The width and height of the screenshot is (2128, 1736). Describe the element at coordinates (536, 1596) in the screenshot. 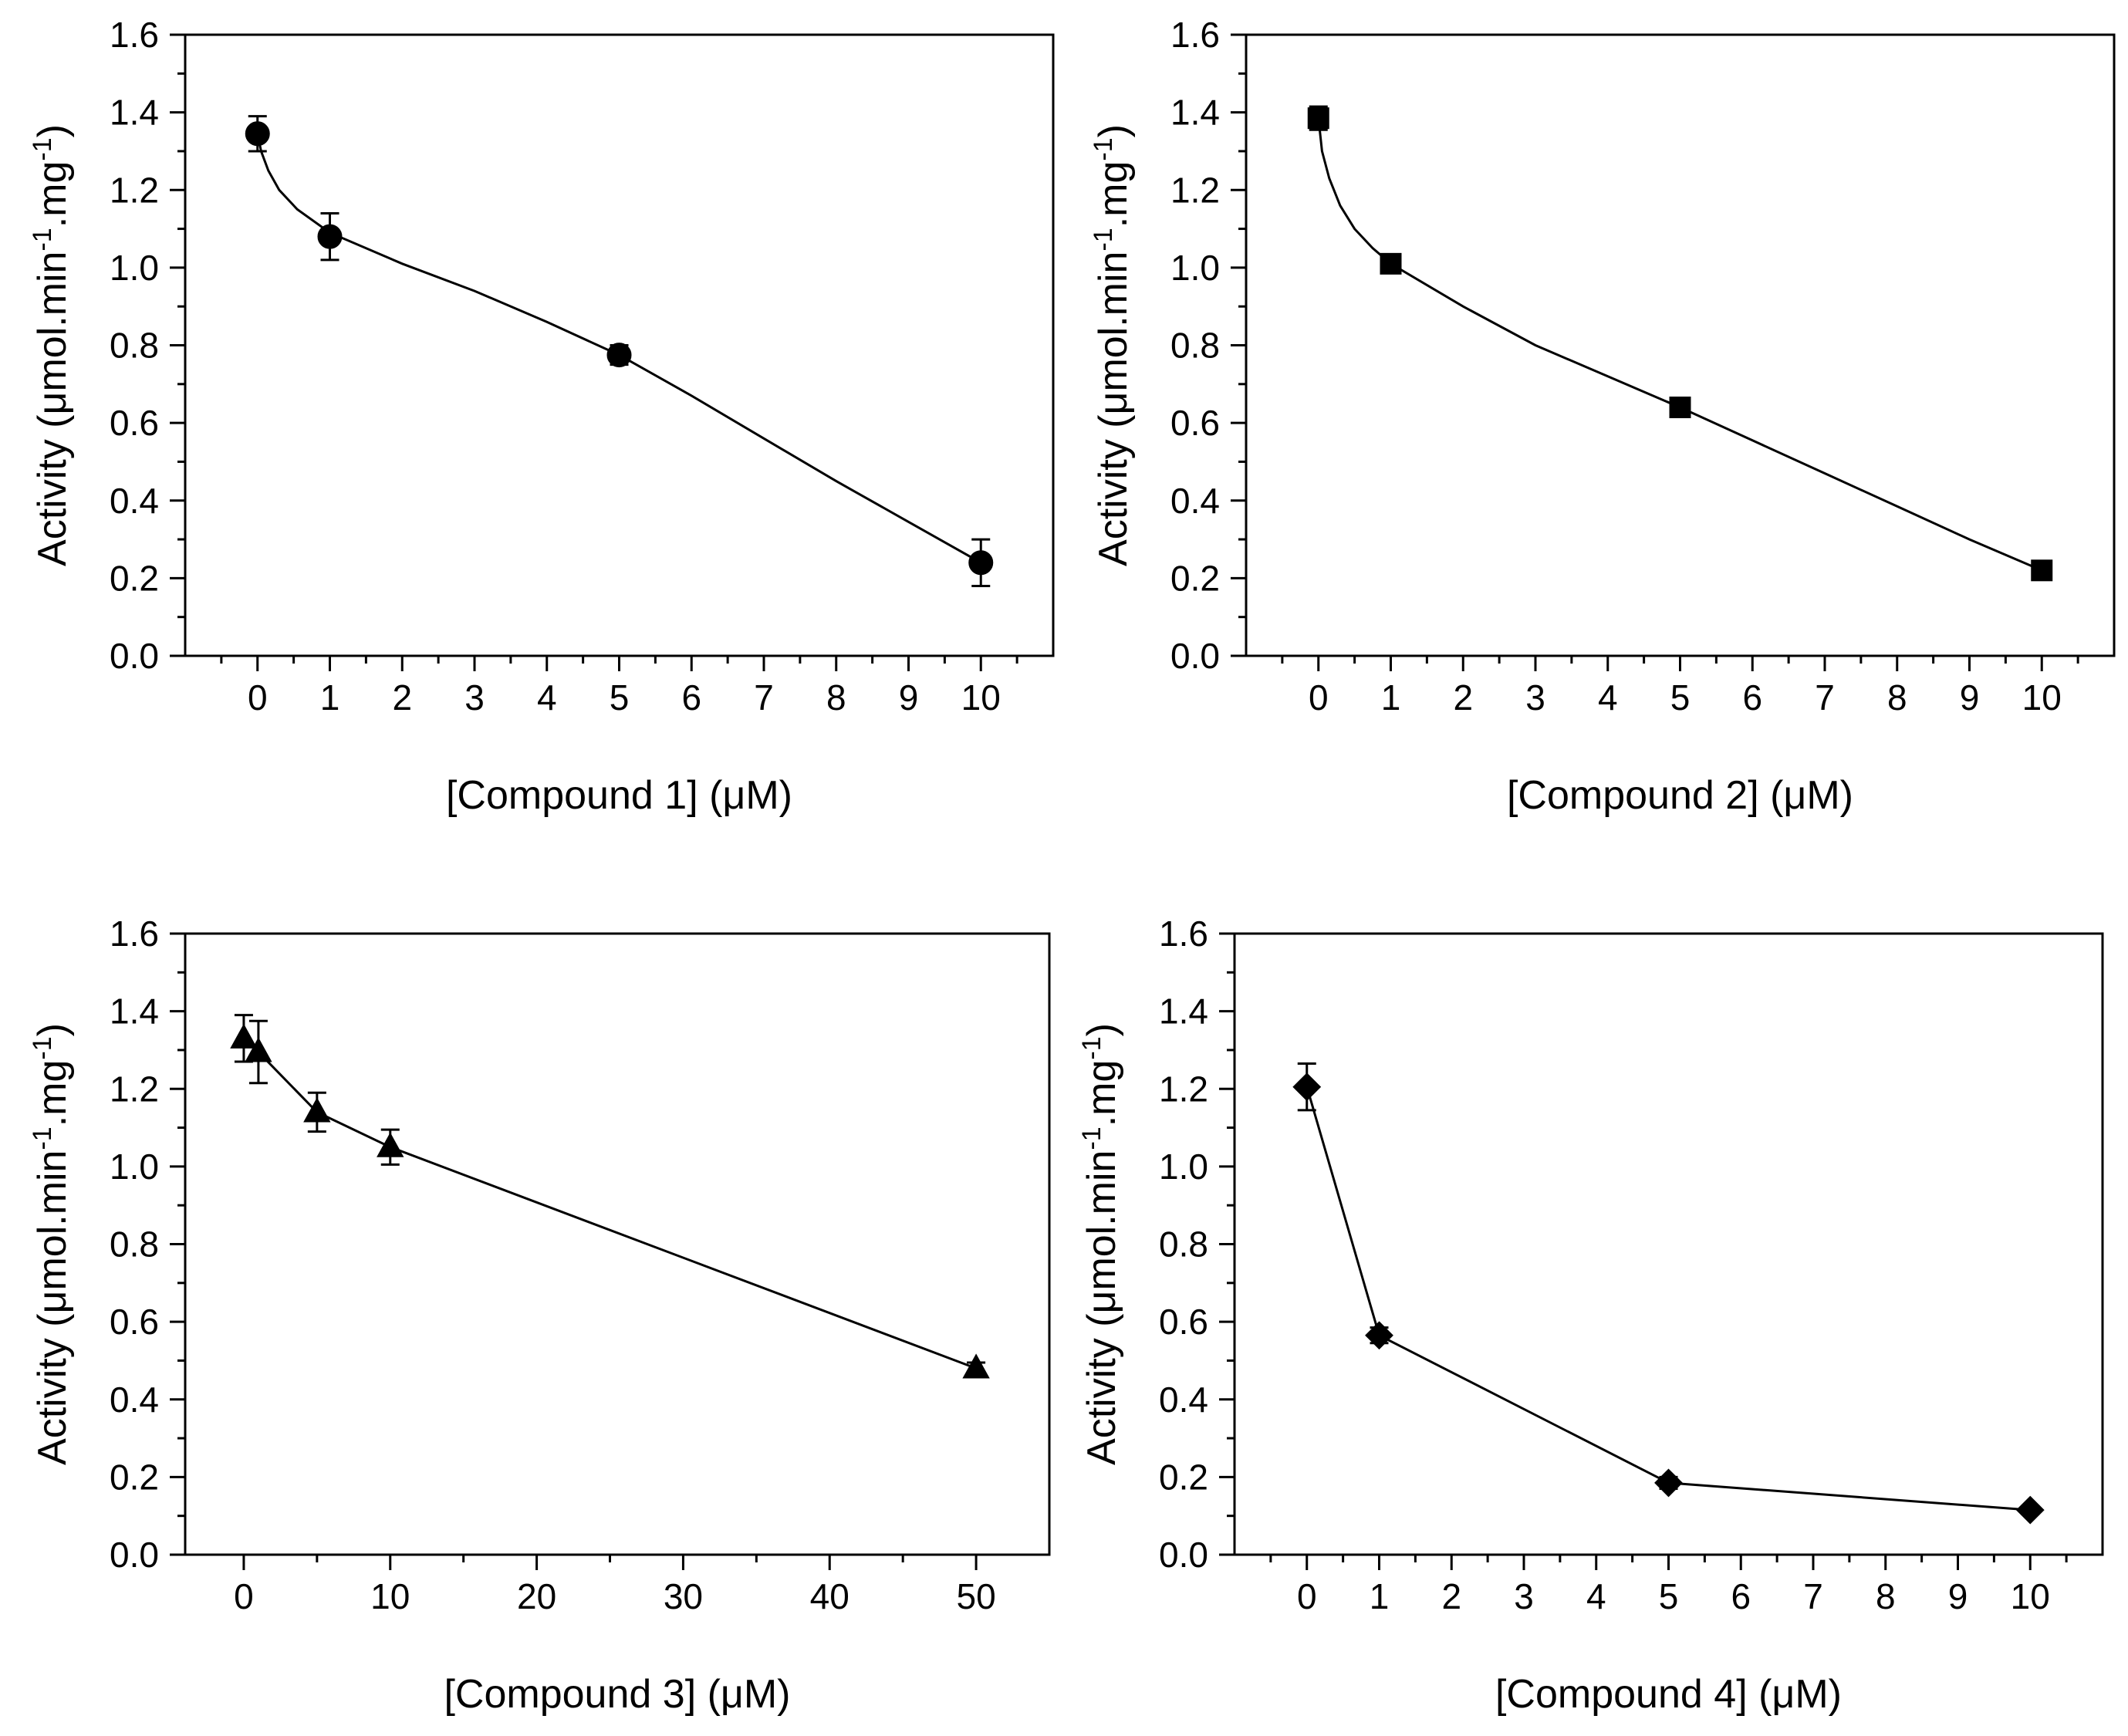

I see `x-tick-label: 20` at that location.